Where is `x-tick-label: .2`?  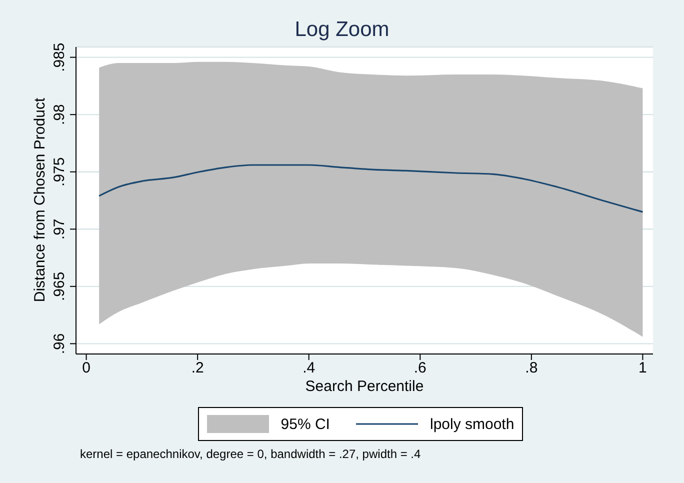
x-tick-label: .2 is located at coordinates (197, 368).